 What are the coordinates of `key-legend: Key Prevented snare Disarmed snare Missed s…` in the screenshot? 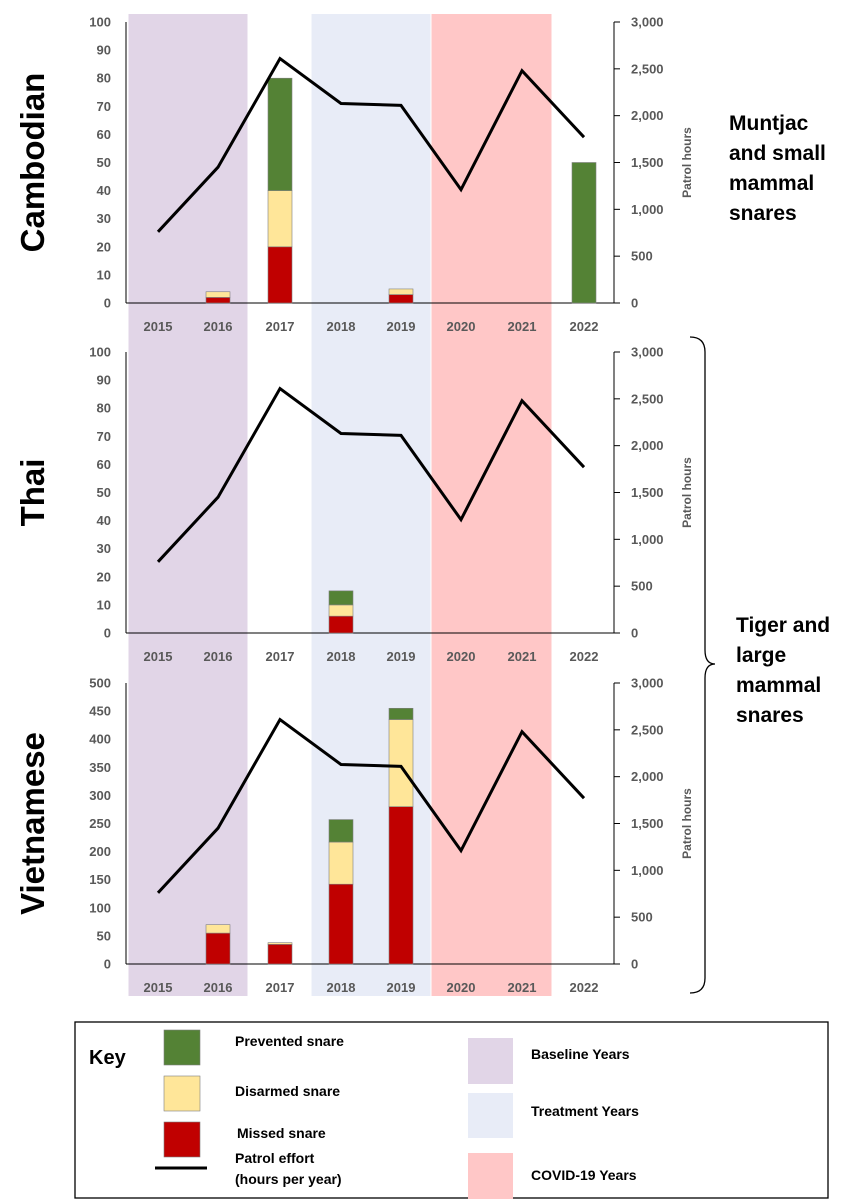 It's located at (451, 1110).